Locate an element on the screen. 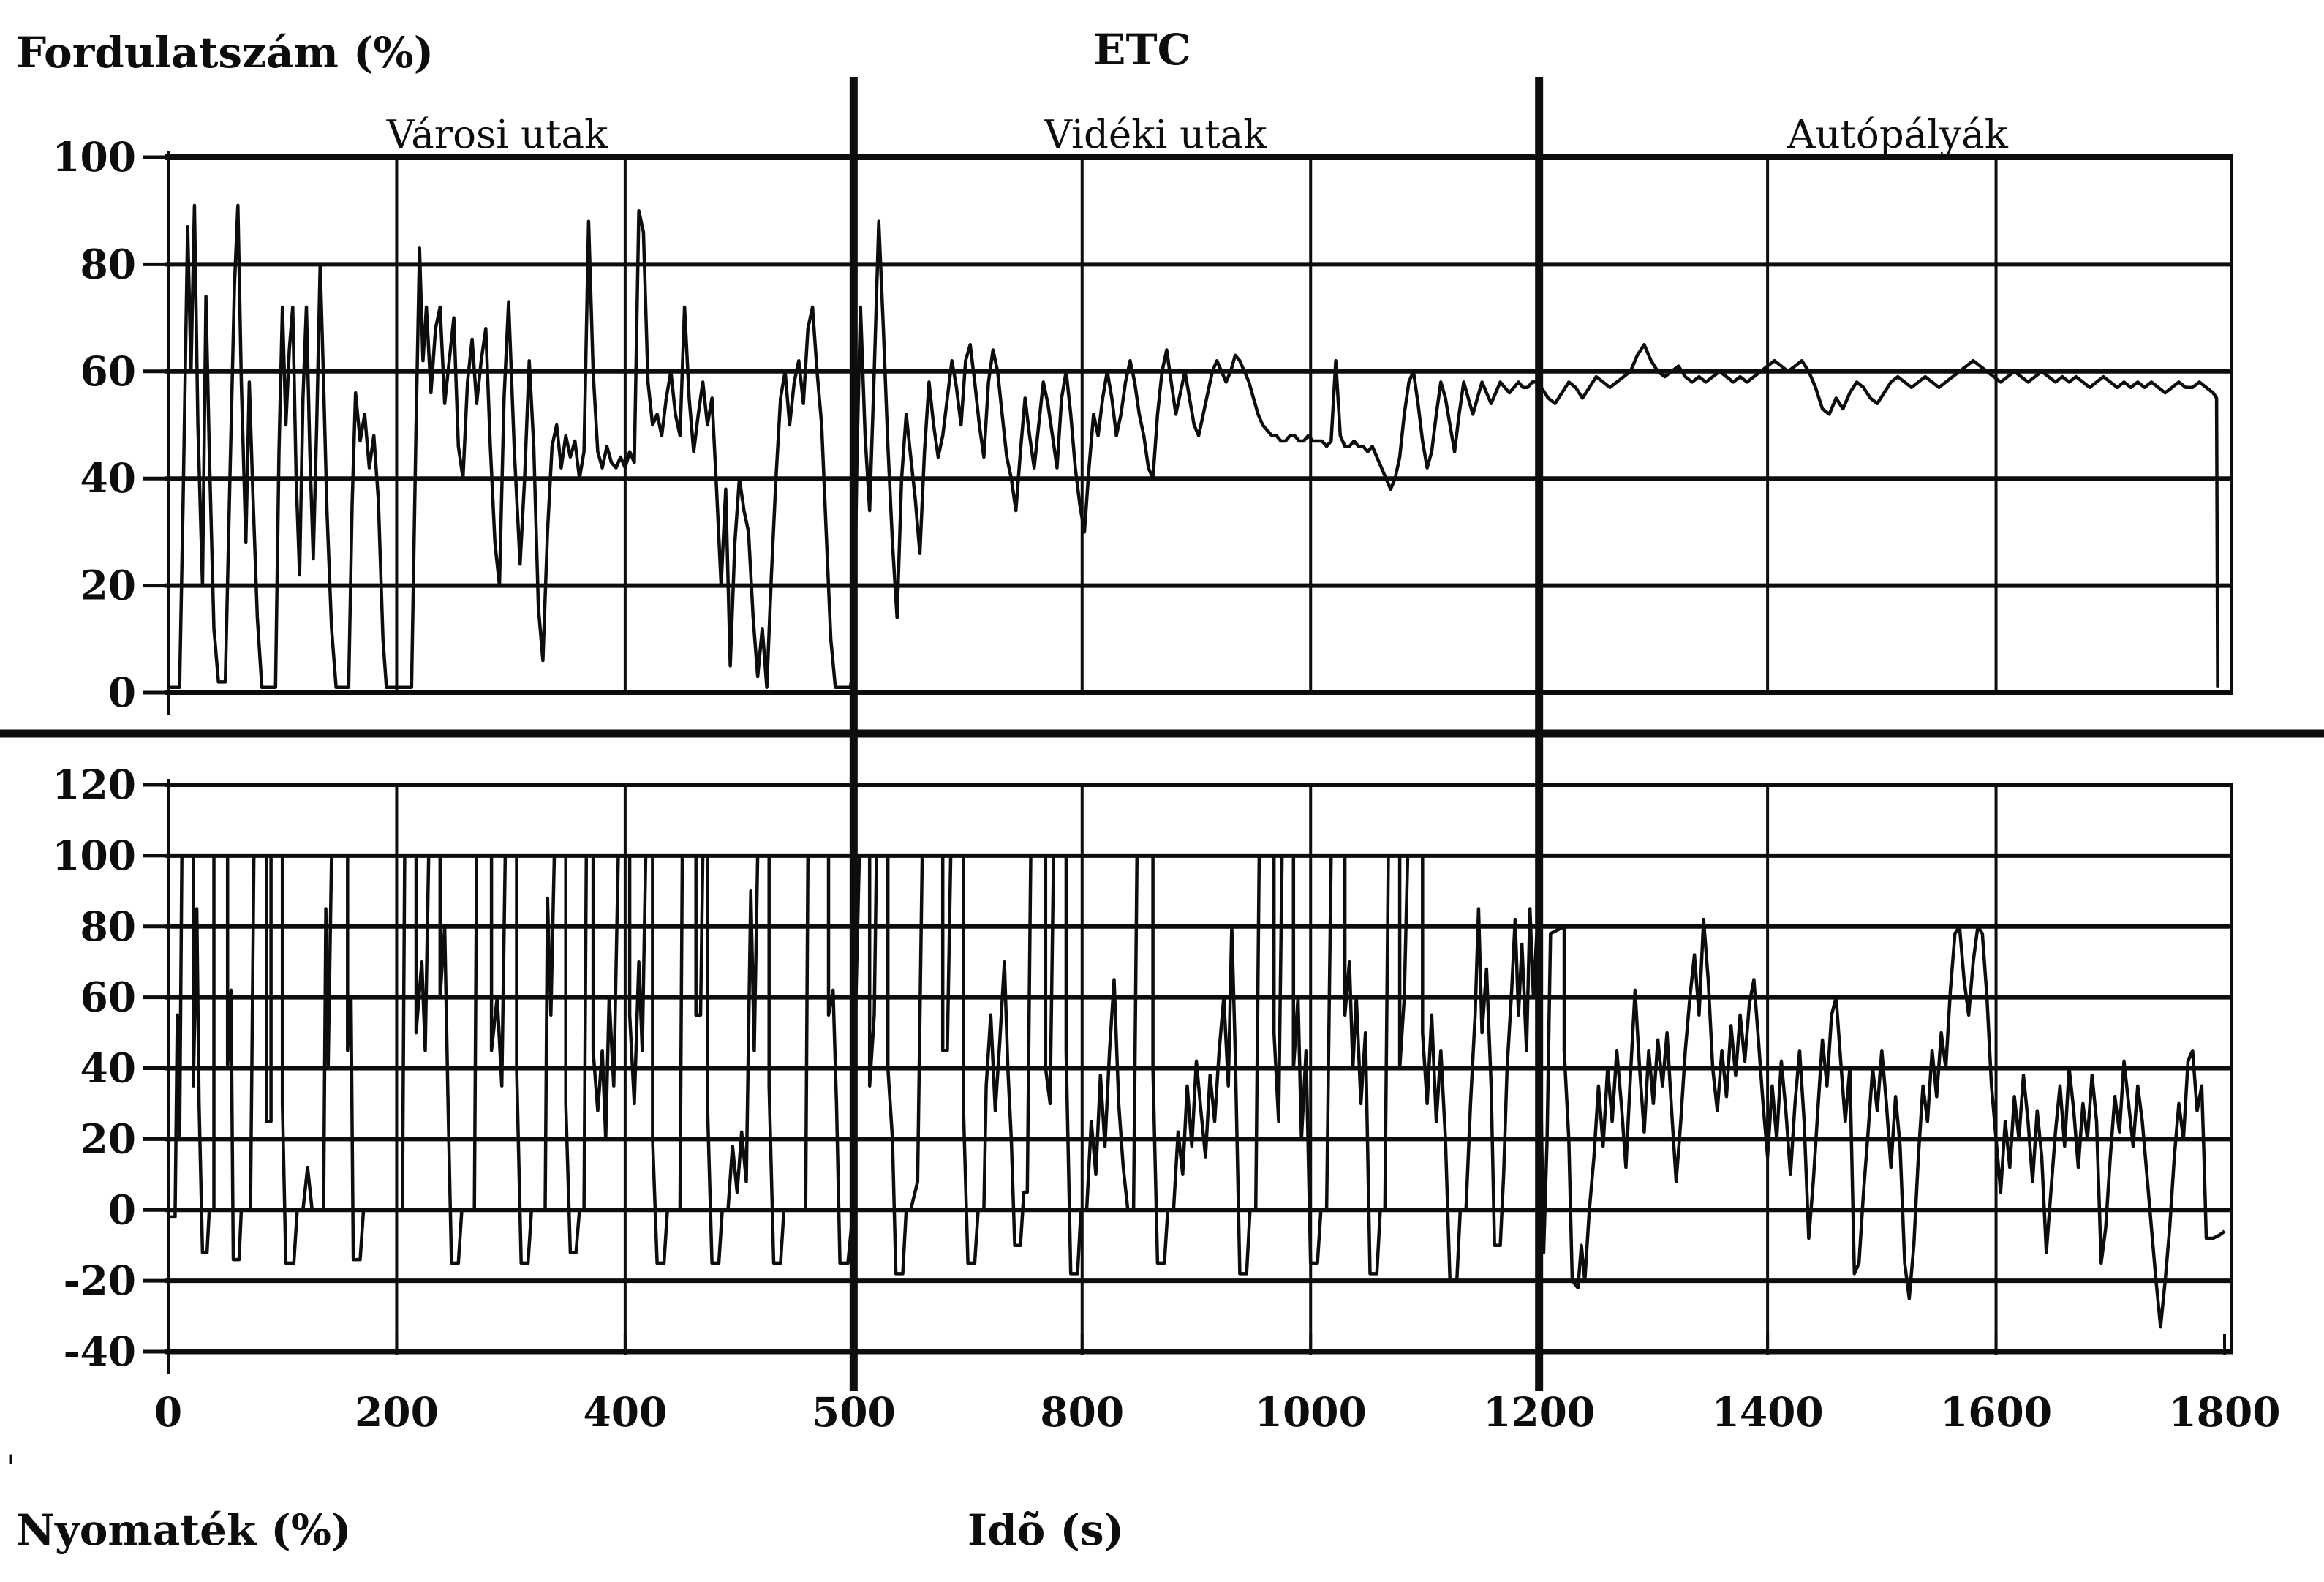  time-axis-title: Idõ (s) is located at coordinates (1045, 1530).